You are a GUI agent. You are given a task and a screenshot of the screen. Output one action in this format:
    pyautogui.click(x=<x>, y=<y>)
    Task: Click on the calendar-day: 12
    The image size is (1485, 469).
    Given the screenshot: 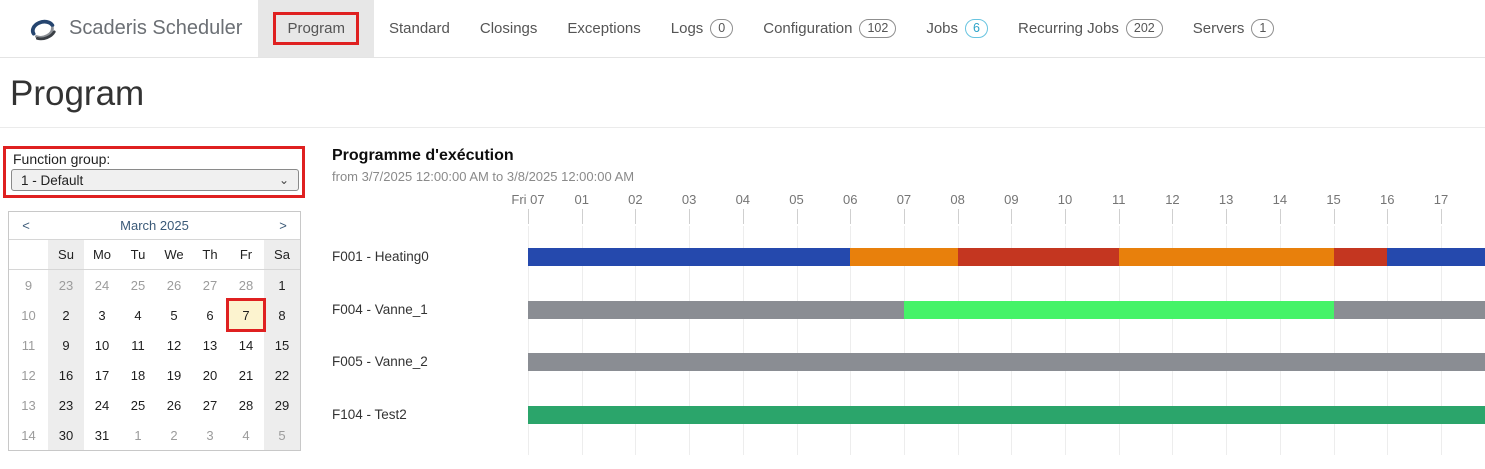 What is the action you would take?
    pyautogui.click(x=174, y=345)
    